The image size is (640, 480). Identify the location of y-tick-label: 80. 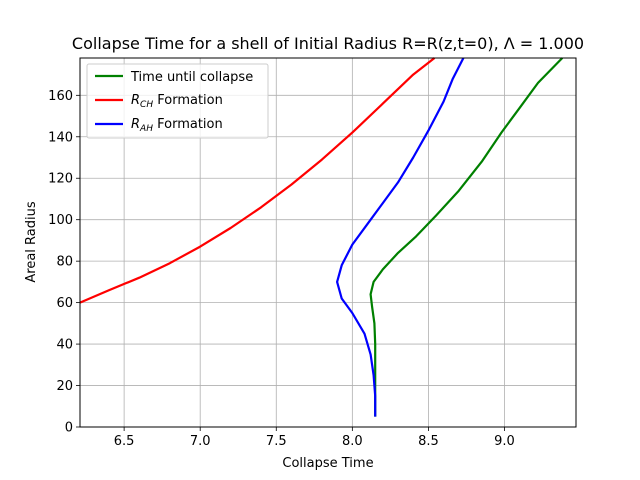
(64, 262).